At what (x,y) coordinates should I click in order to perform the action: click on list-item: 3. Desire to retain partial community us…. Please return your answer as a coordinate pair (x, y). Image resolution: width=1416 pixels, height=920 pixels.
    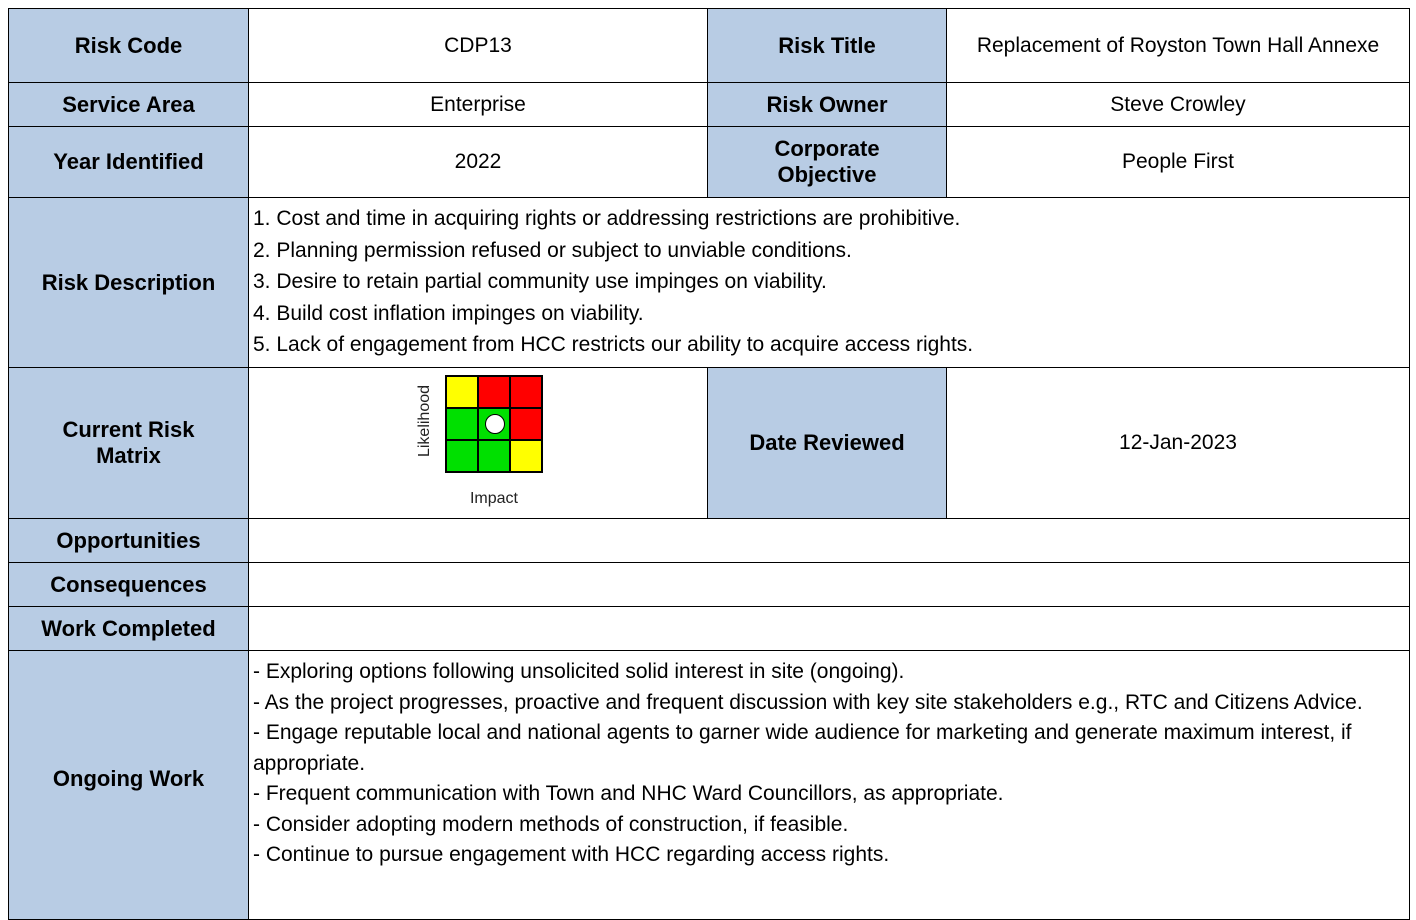
    Looking at the image, I should click on (540, 281).